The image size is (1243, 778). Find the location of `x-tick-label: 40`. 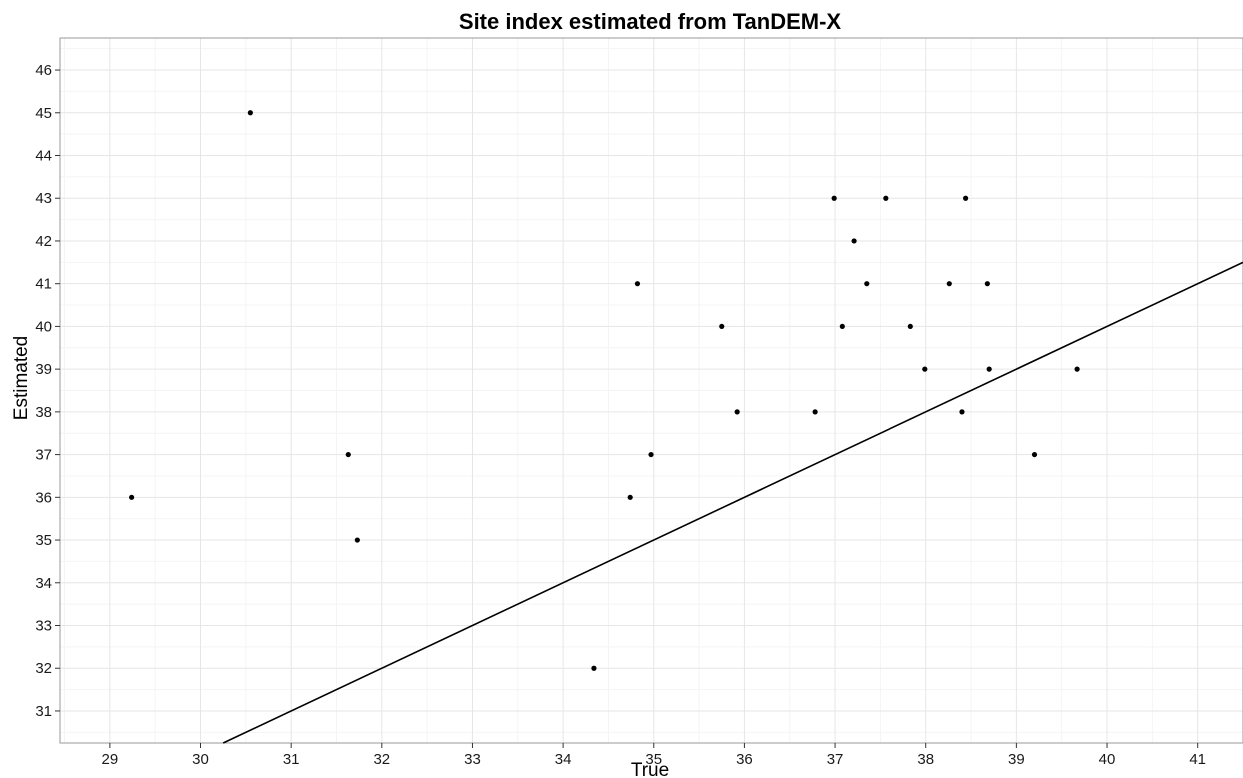

x-tick-label: 40 is located at coordinates (1107, 759).